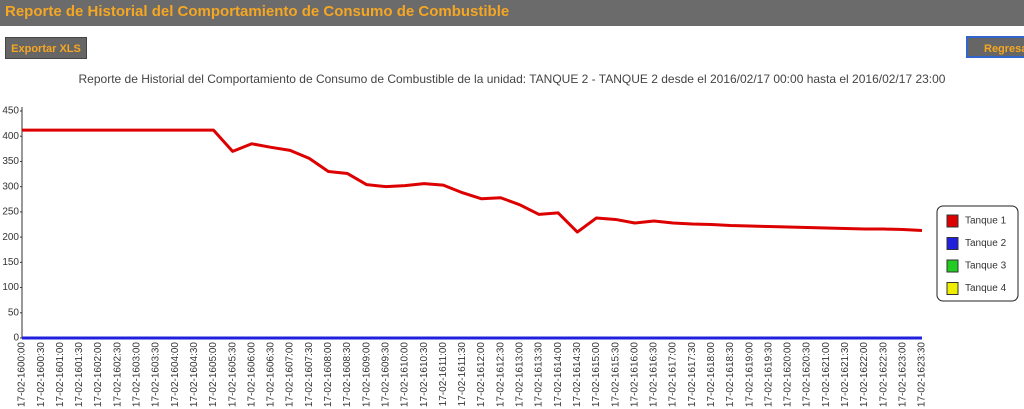 The height and width of the screenshot is (409, 1024). Describe the element at coordinates (826, 374) in the screenshot. I see `x-tick-label: 17-02-1621:00` at that location.